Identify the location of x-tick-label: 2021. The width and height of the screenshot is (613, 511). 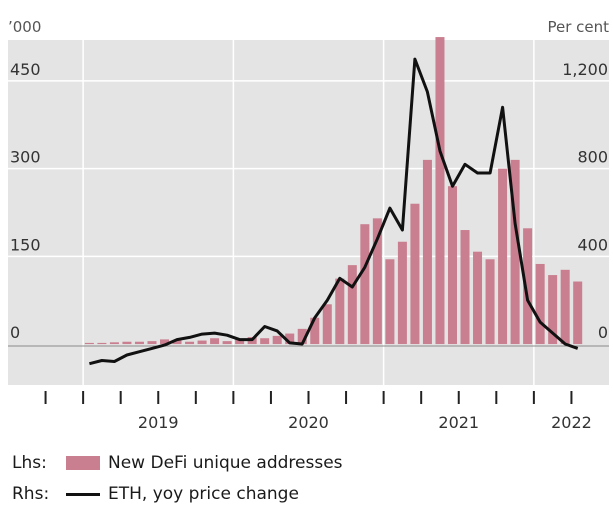
(458, 422).